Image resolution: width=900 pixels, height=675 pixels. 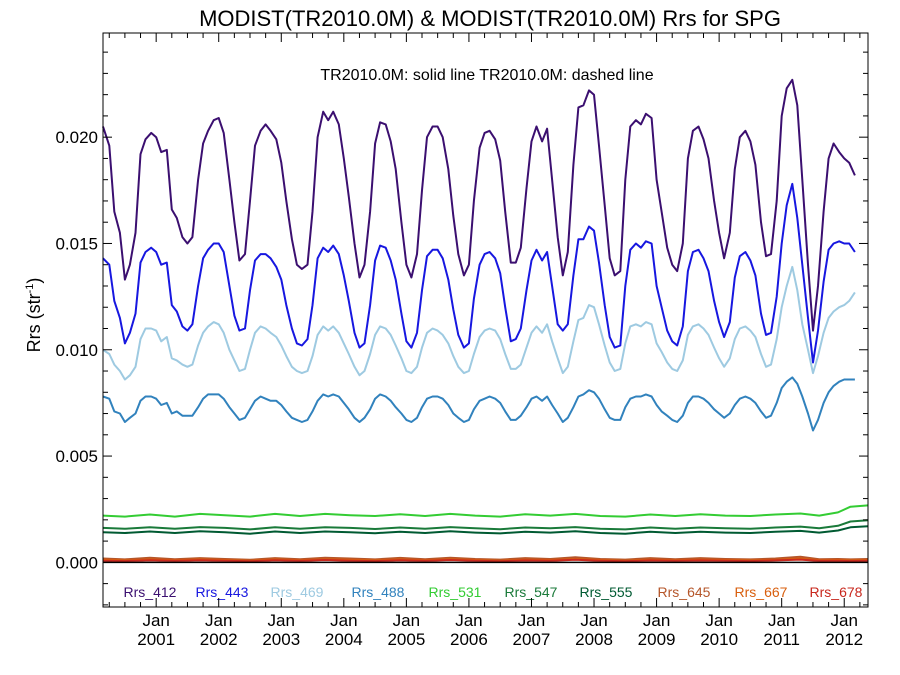 I want to click on legend-entry-rrs-645: Rrs_645, so click(x=684, y=592).